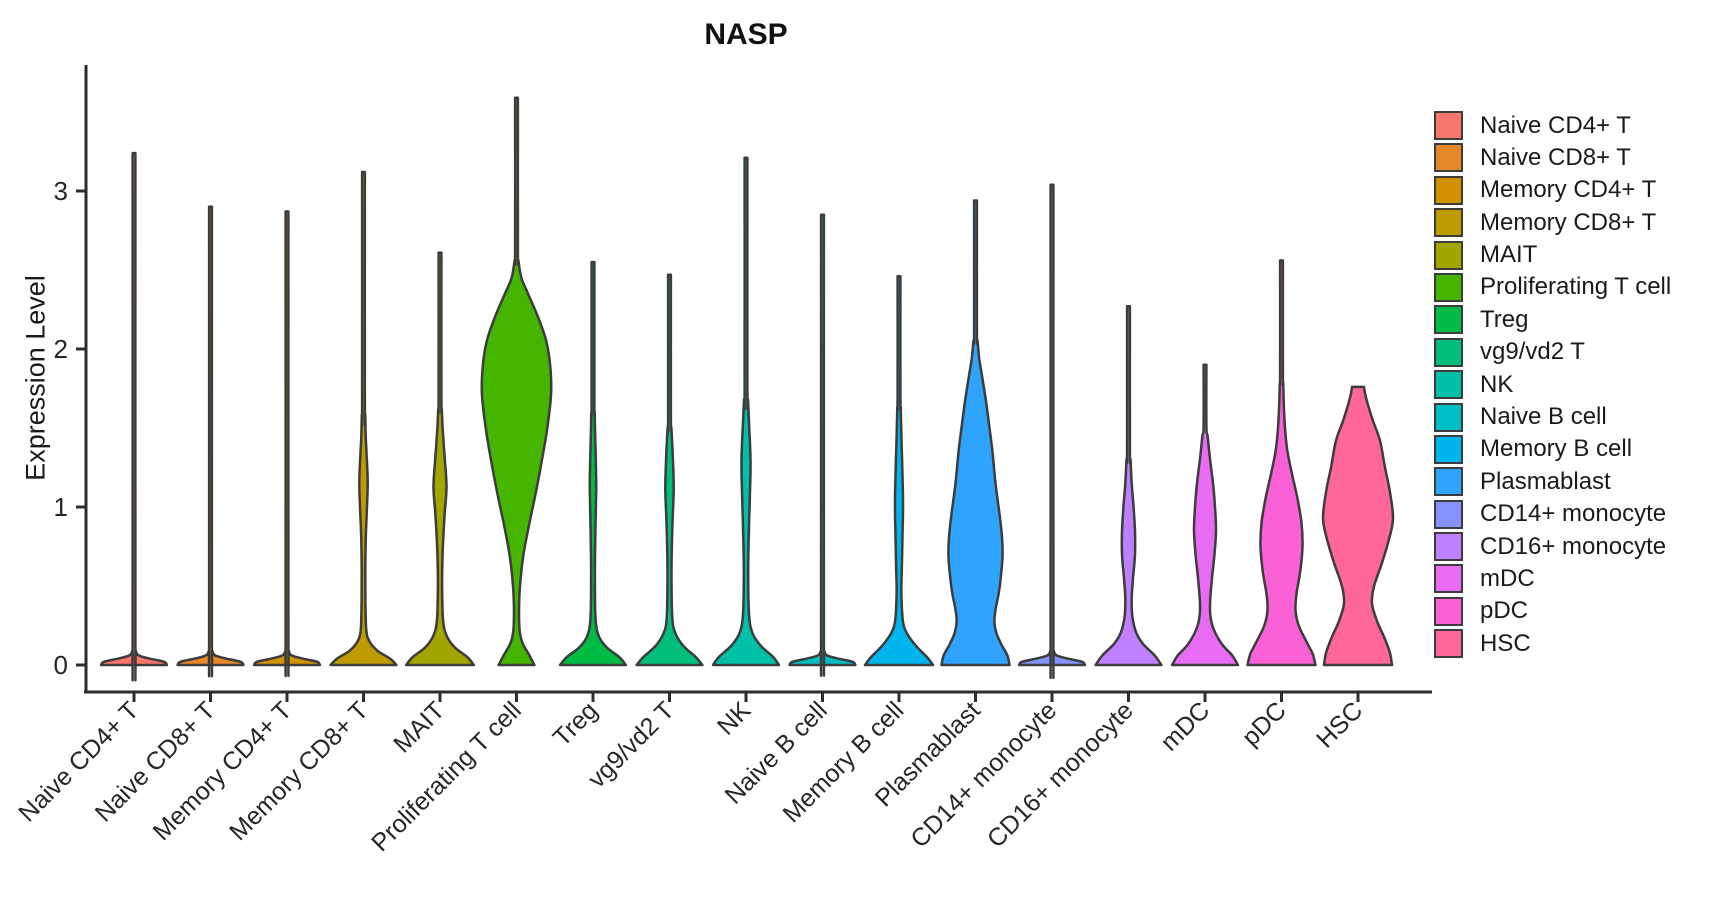 This screenshot has width=1717, height=900. Describe the element at coordinates (1205, 515) in the screenshot. I see `violin-mdc` at that location.